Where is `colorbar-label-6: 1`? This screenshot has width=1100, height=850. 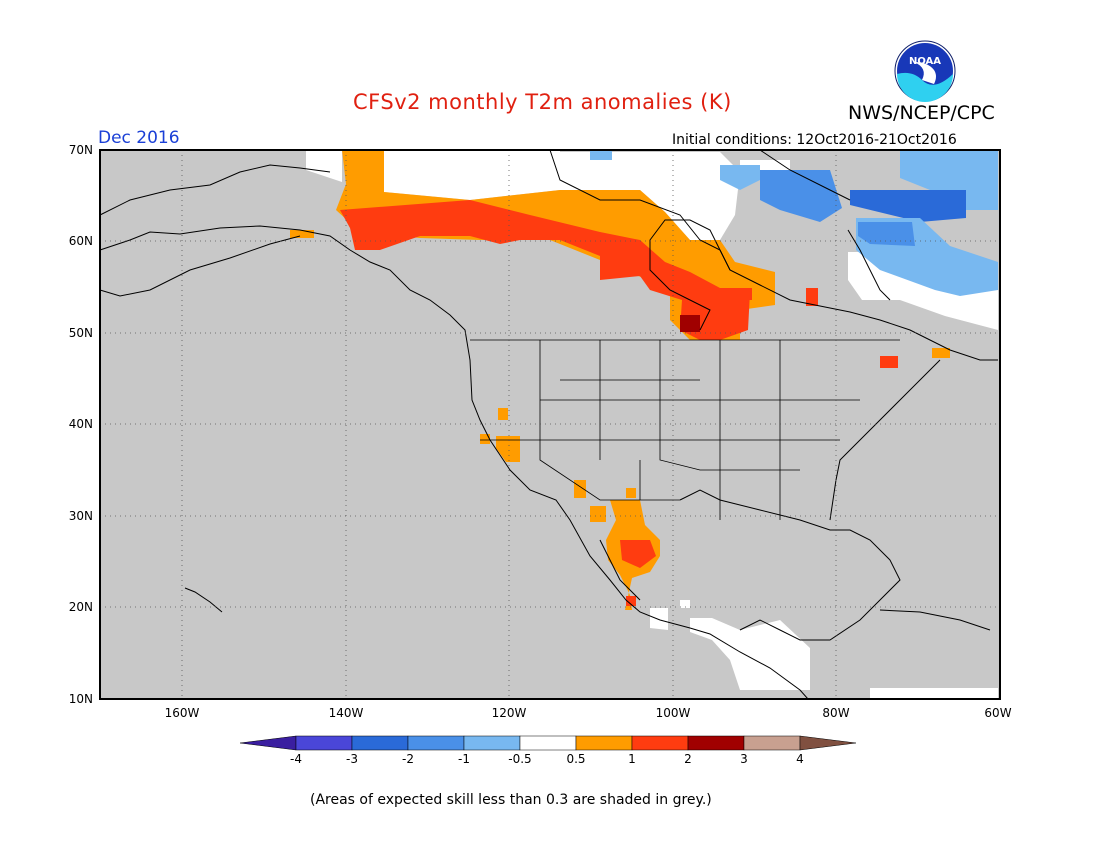
colorbar-label-6: 1 is located at coordinates (632, 759).